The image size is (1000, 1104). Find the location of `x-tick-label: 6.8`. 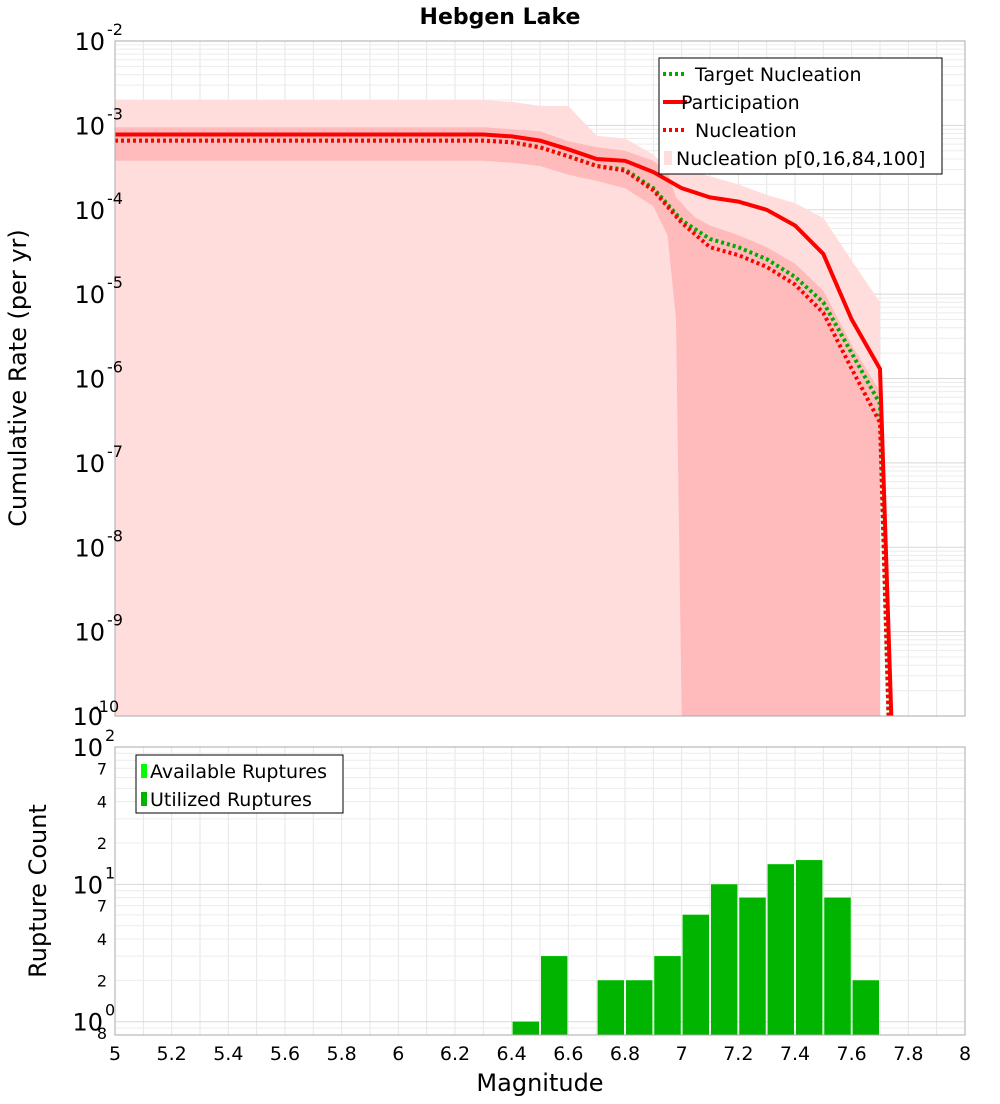

x-tick-label: 6.8 is located at coordinates (625, 1054).